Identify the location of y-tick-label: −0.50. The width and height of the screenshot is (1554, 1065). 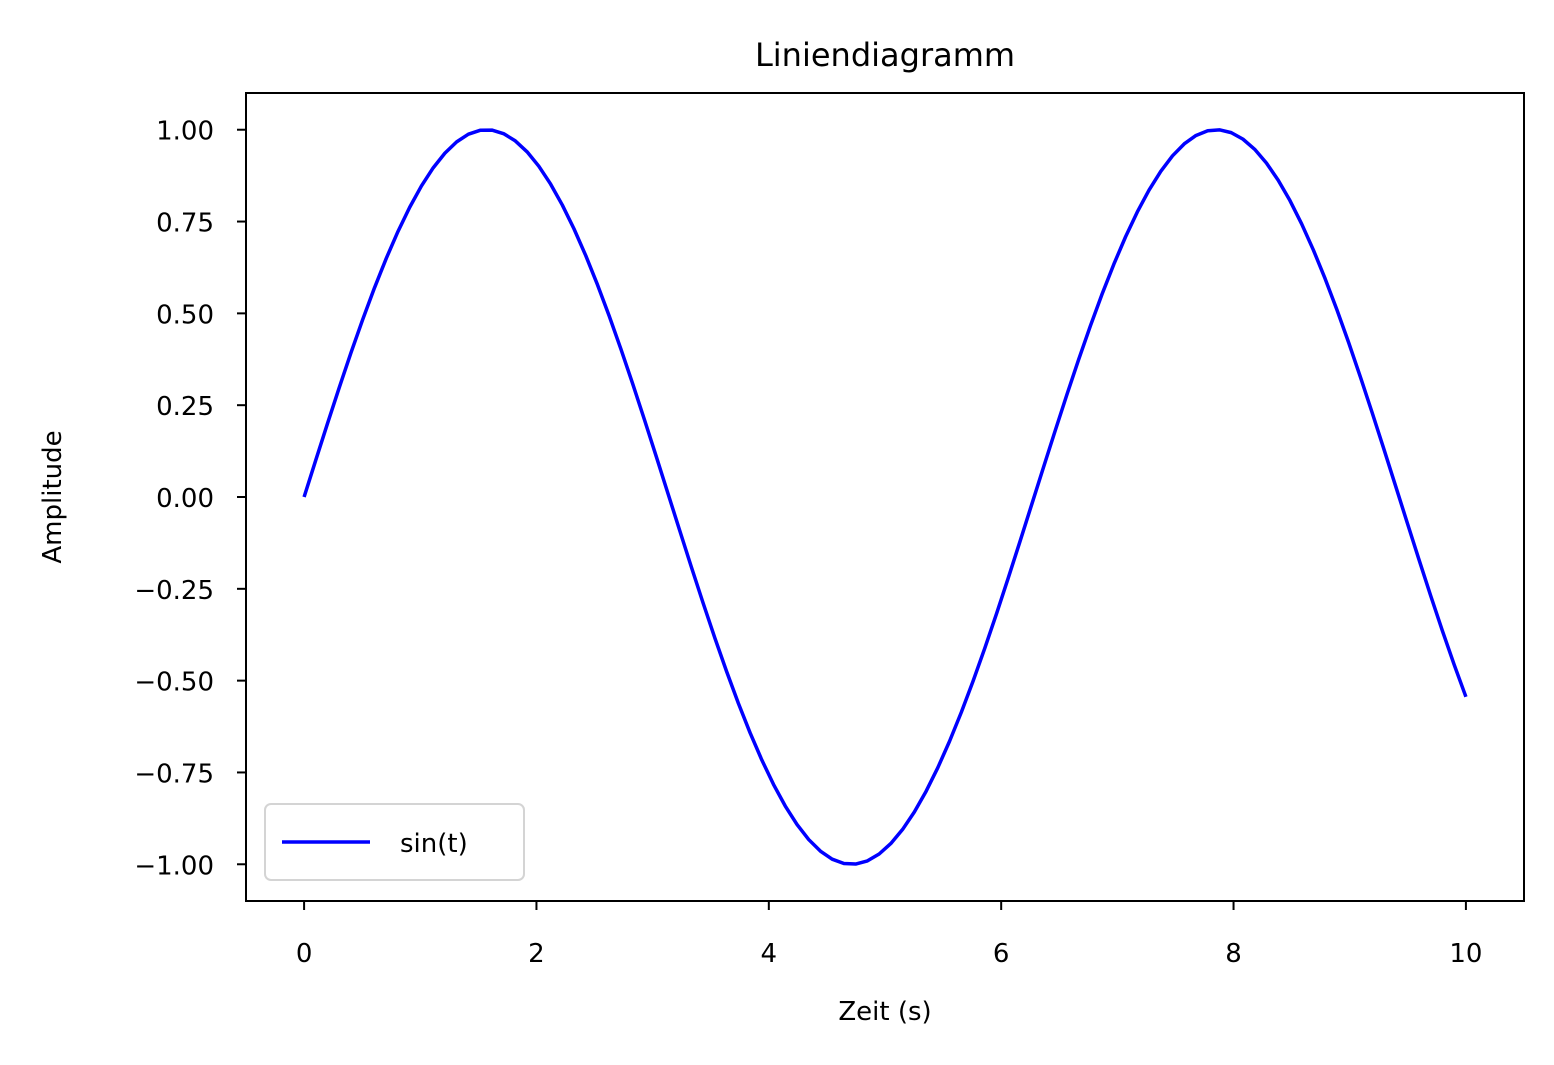
(174, 683).